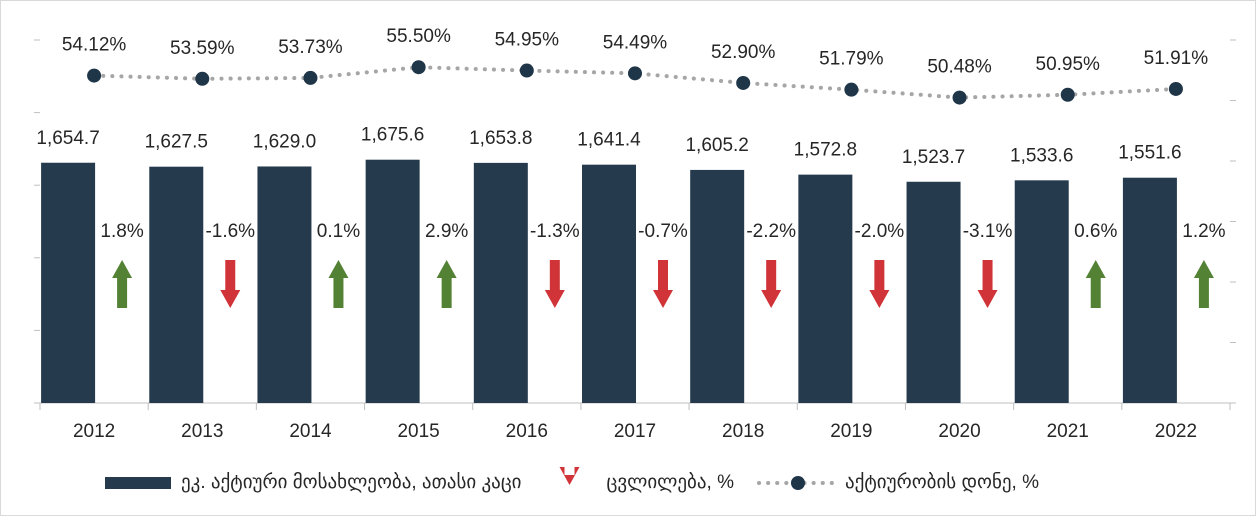 This screenshot has height=516, width=1256. What do you see at coordinates (527, 431) in the screenshot?
I see `x-tick-label: 2016` at bounding box center [527, 431].